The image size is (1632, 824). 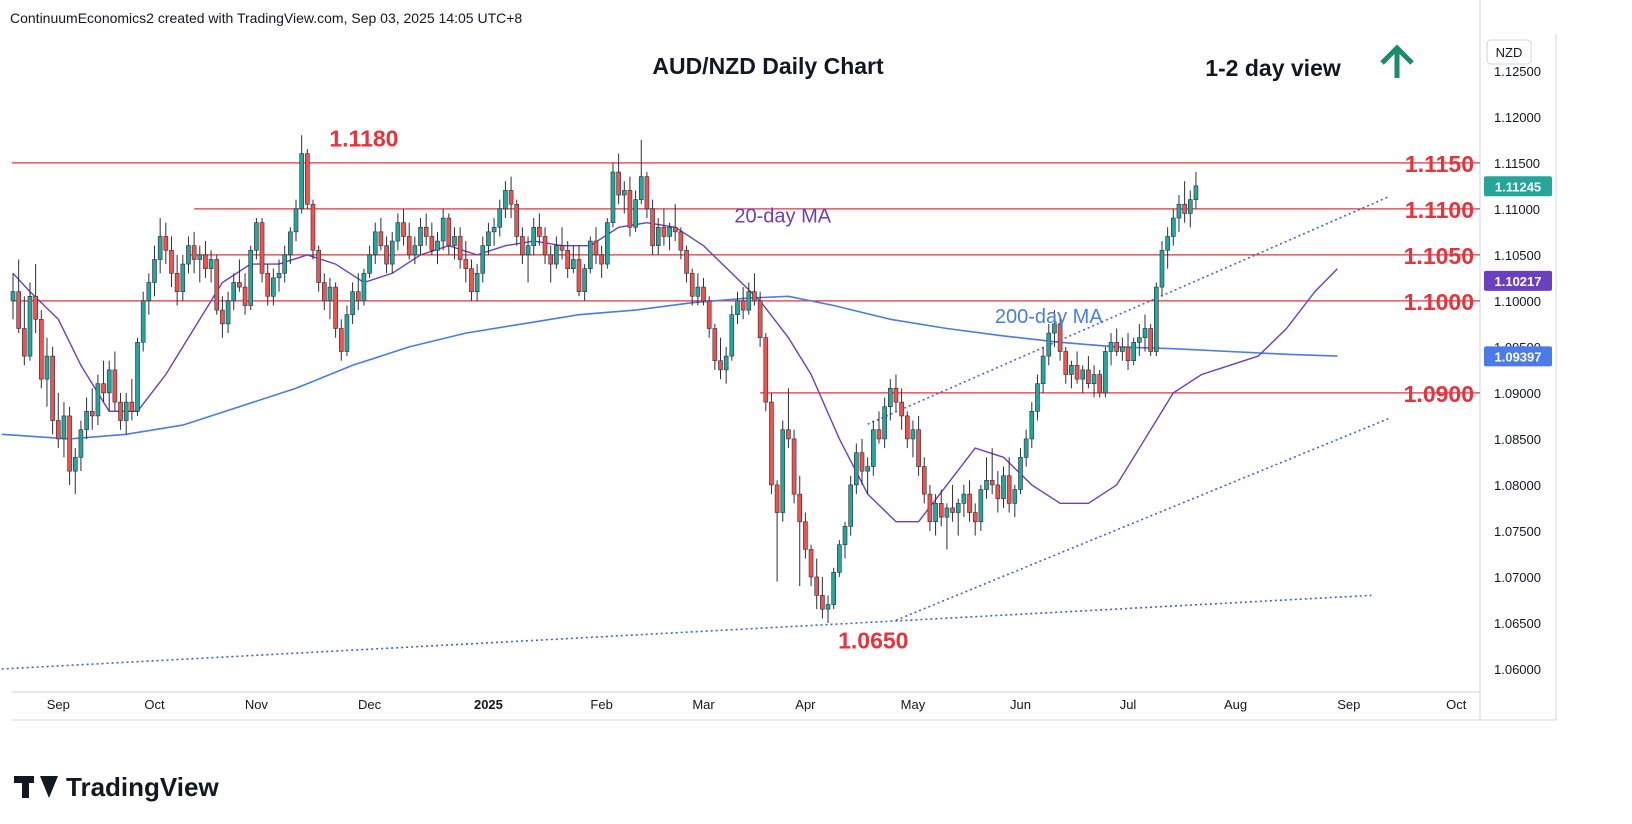 I want to click on tradingview-brand: TradingView, so click(x=116, y=787).